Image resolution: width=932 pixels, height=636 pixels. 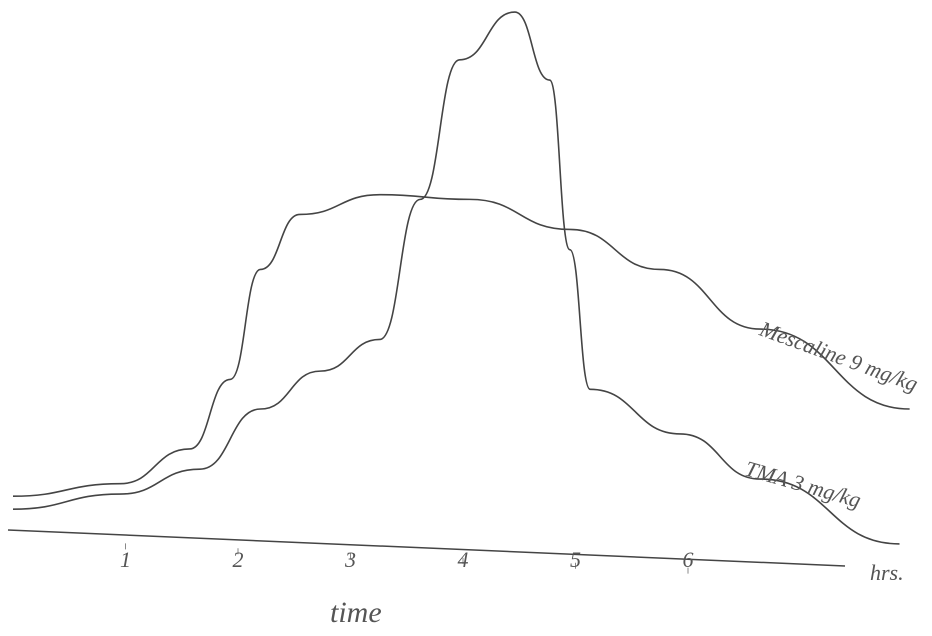 What do you see at coordinates (803, 484) in the screenshot?
I see `series-label: TMA 3 mg/kg` at bounding box center [803, 484].